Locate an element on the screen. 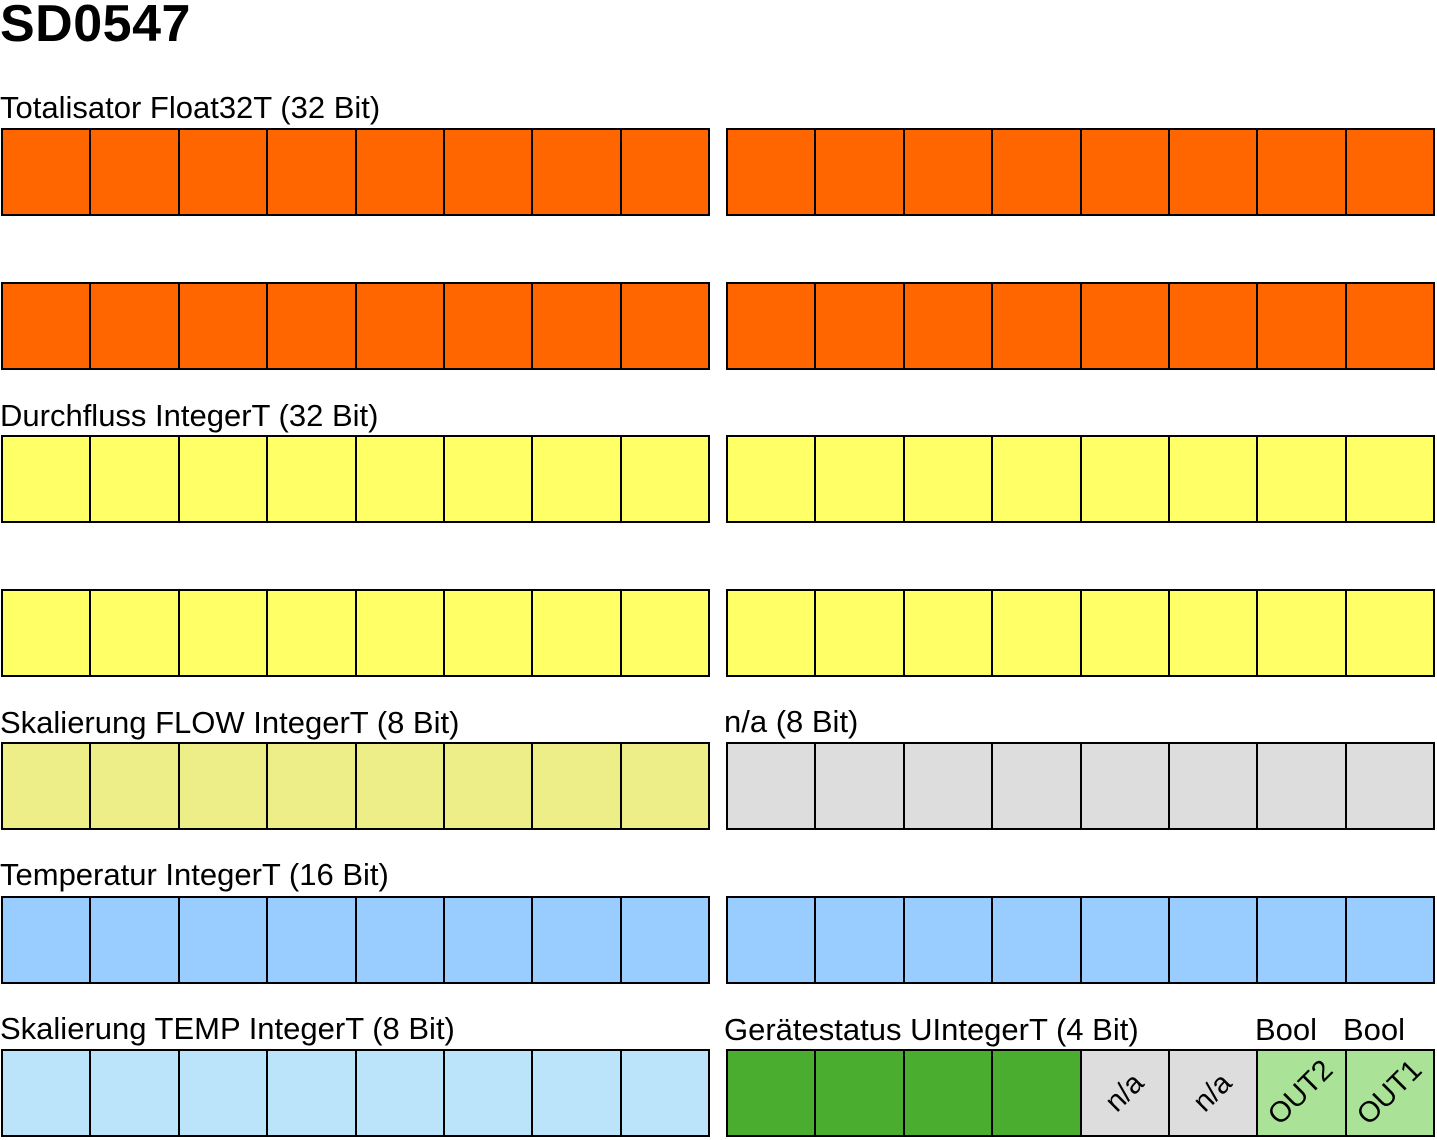 This screenshot has width=1437, height=1140. totalisator-row-1-left-byte is located at coordinates (355, 172).